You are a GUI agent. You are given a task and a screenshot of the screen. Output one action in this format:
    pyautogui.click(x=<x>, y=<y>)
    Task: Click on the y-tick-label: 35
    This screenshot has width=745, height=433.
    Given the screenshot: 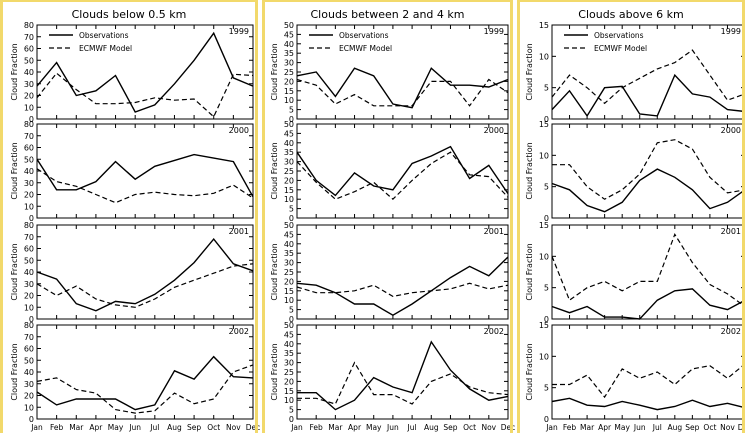 What is the action you would take?
    pyautogui.click(x=289, y=53)
    